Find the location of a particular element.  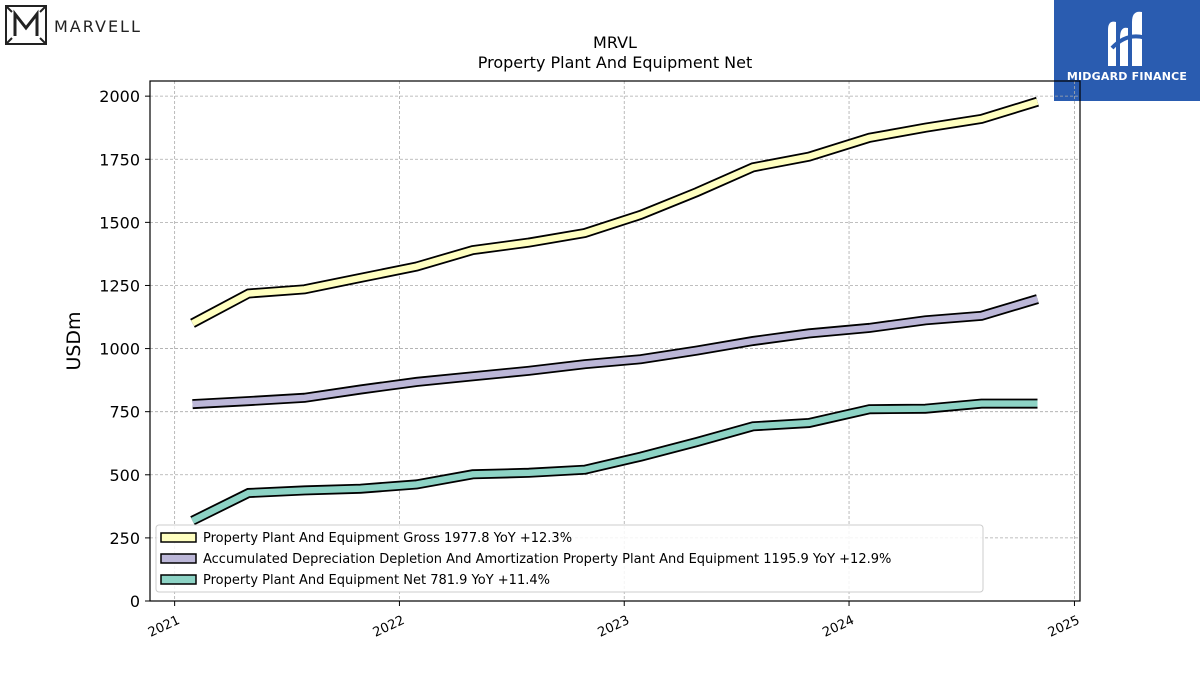

midgard-finance-logo: MIDGARD FINANCE is located at coordinates (1127, 50).